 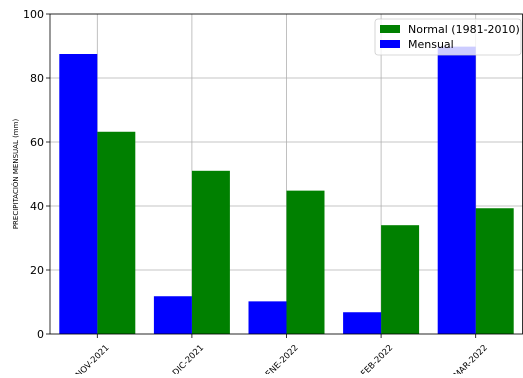 I want to click on y-tick-label: 20, so click(x=37, y=270).